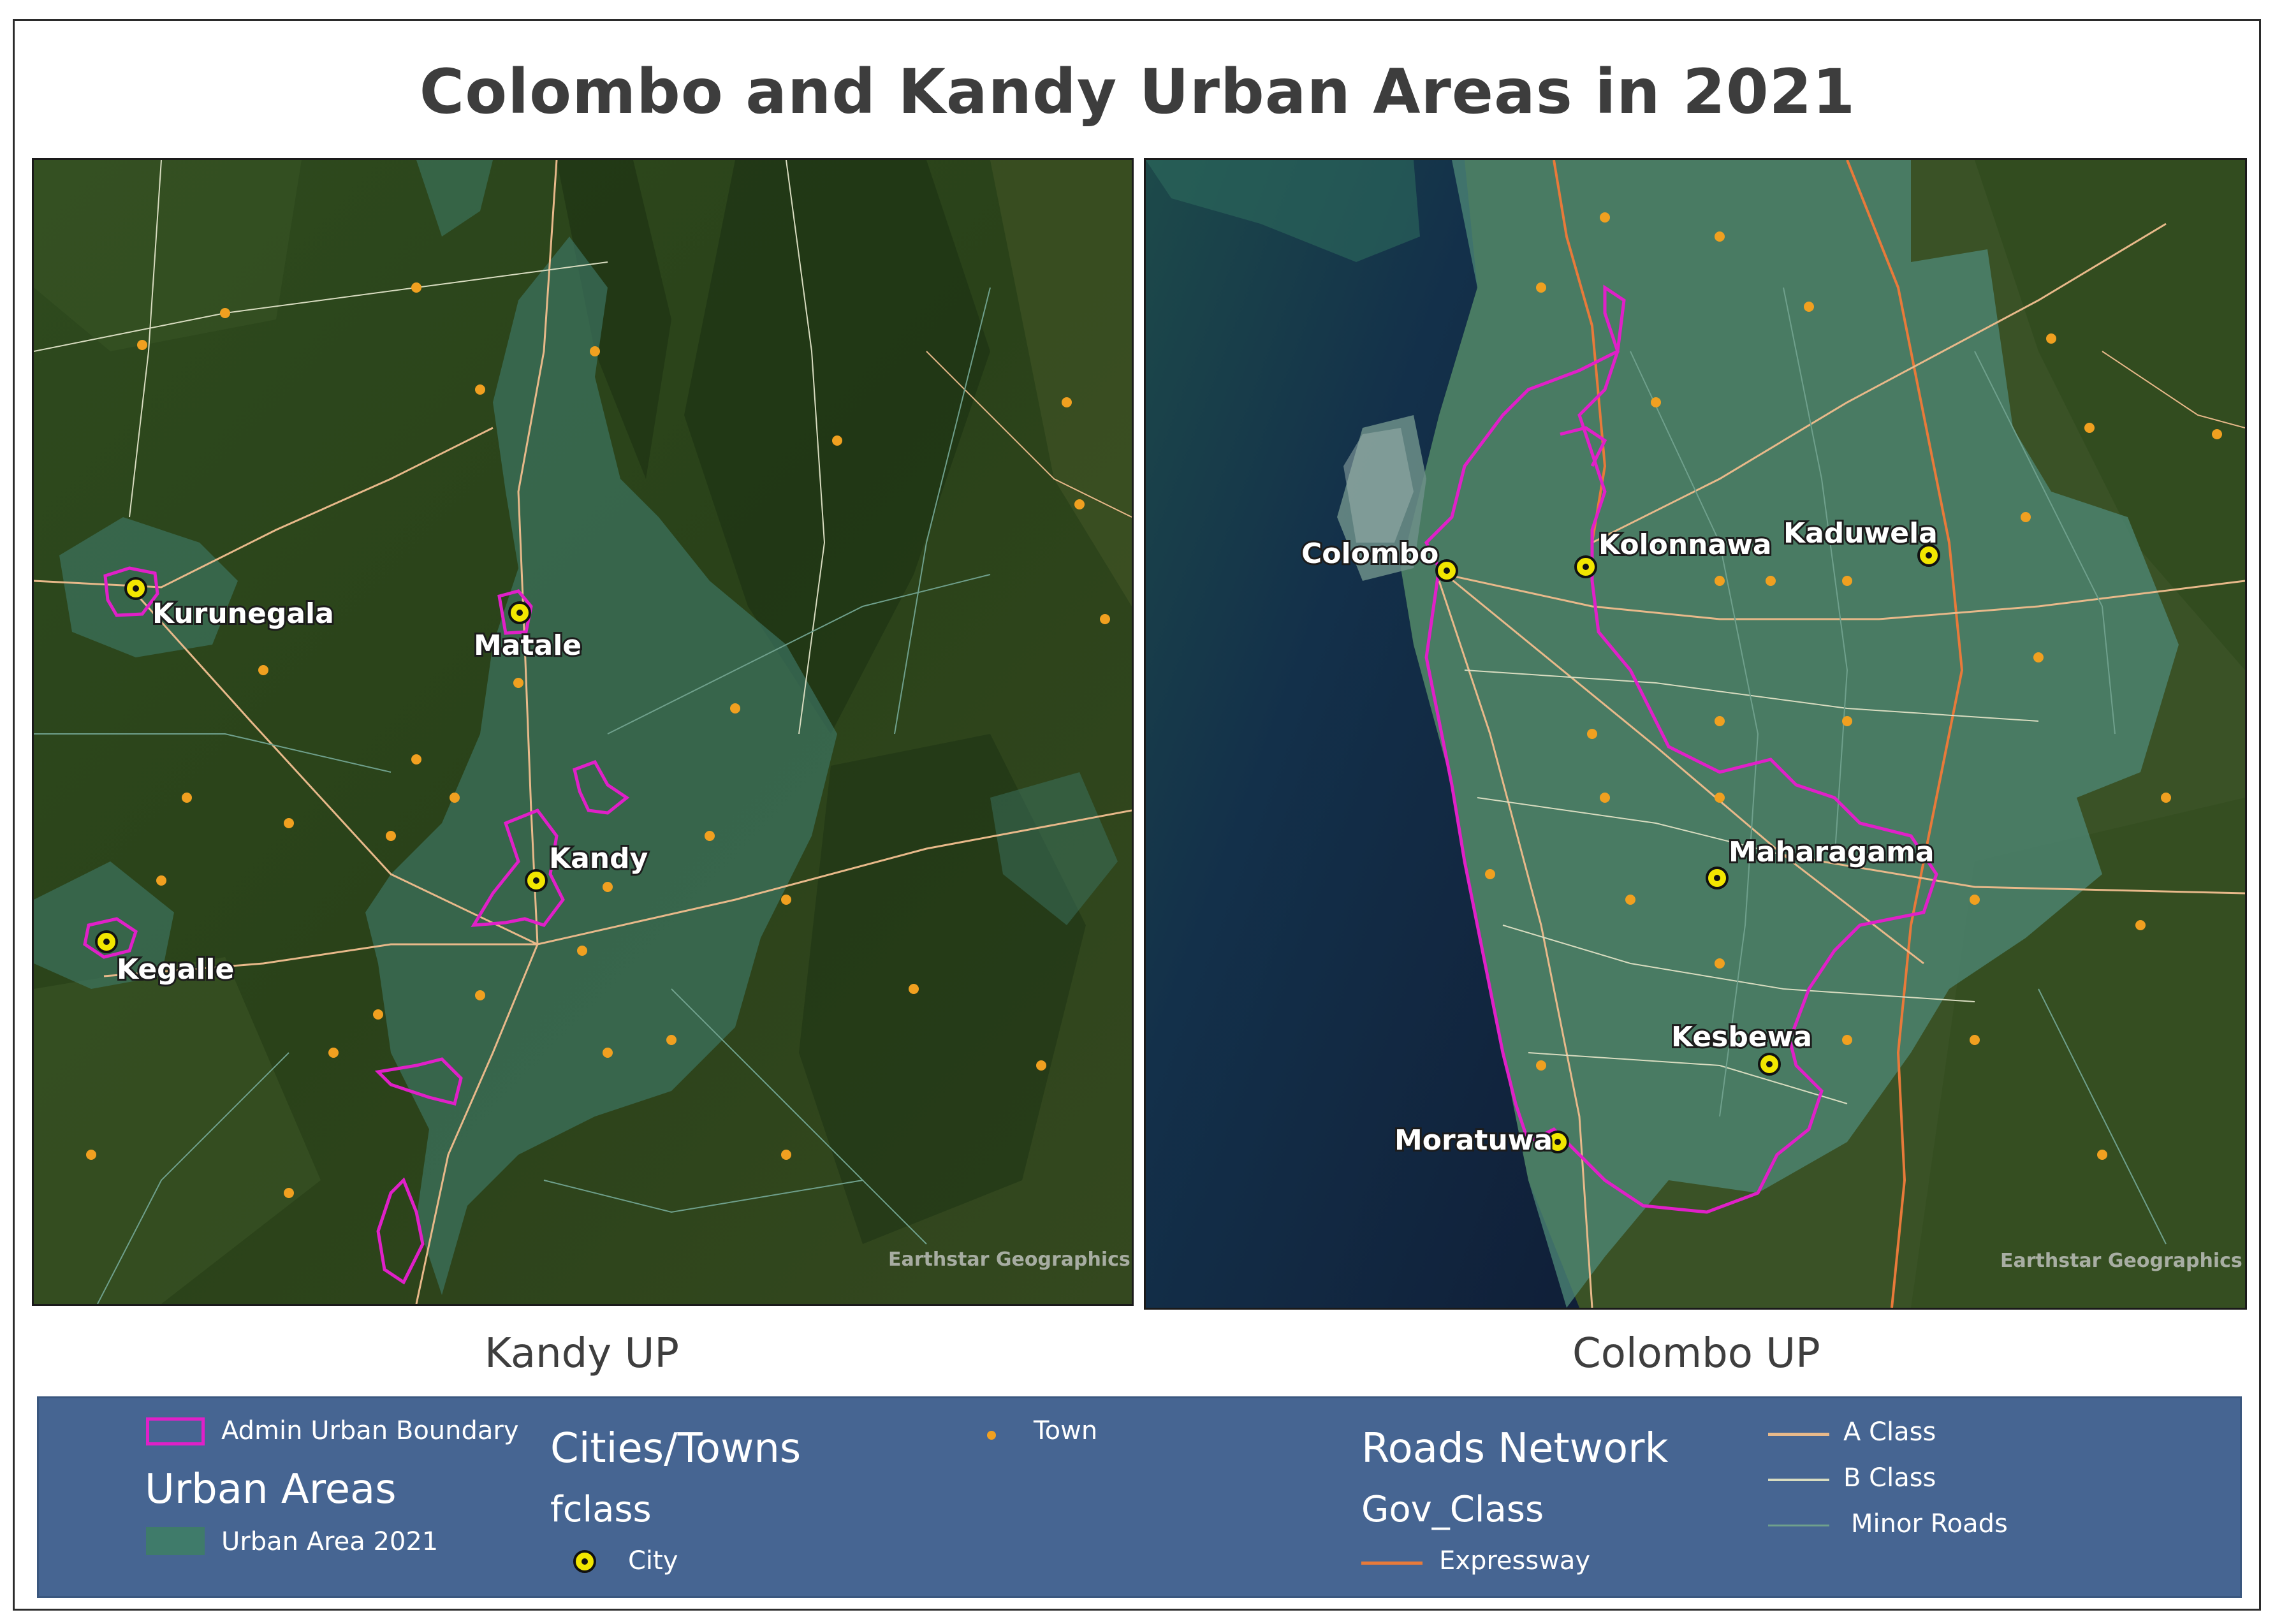 The height and width of the screenshot is (1624, 2275). What do you see at coordinates (582, 1353) in the screenshot?
I see `kandy-caption: Kandy UP` at bounding box center [582, 1353].